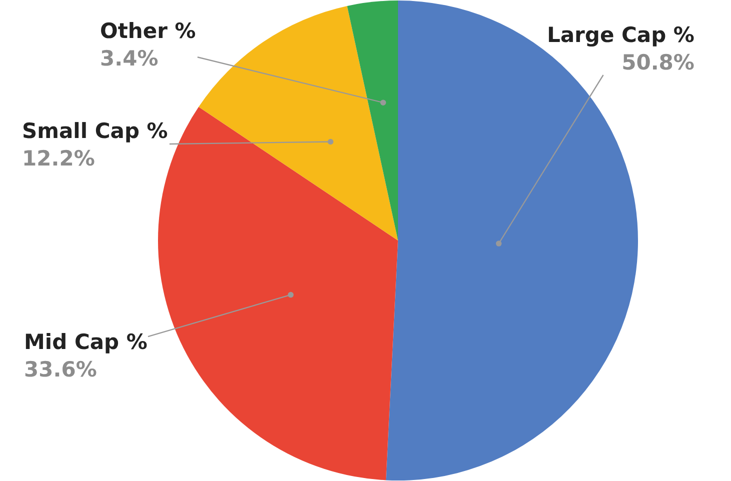 The image size is (731, 481). Describe the element at coordinates (86, 342) in the screenshot. I see `slice-label: Mid Cap %` at that location.